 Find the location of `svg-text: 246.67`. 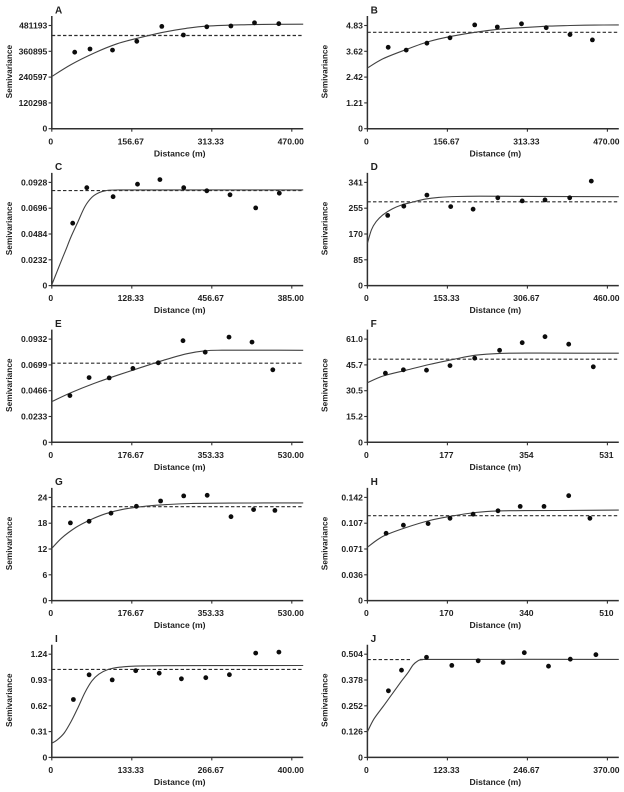

svg-text: 246.67 is located at coordinates (526, 770).